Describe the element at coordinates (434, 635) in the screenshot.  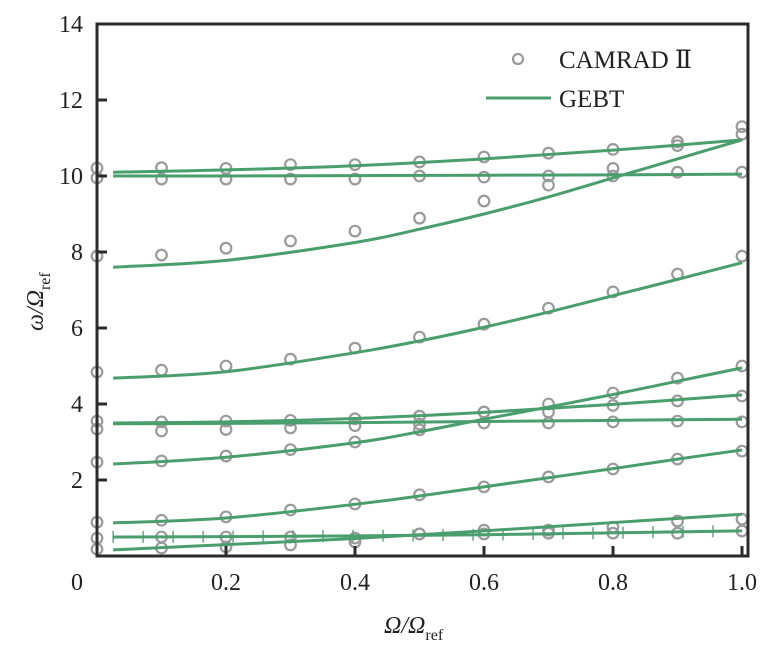
I see `x-axis-label-sub: ref` at that location.